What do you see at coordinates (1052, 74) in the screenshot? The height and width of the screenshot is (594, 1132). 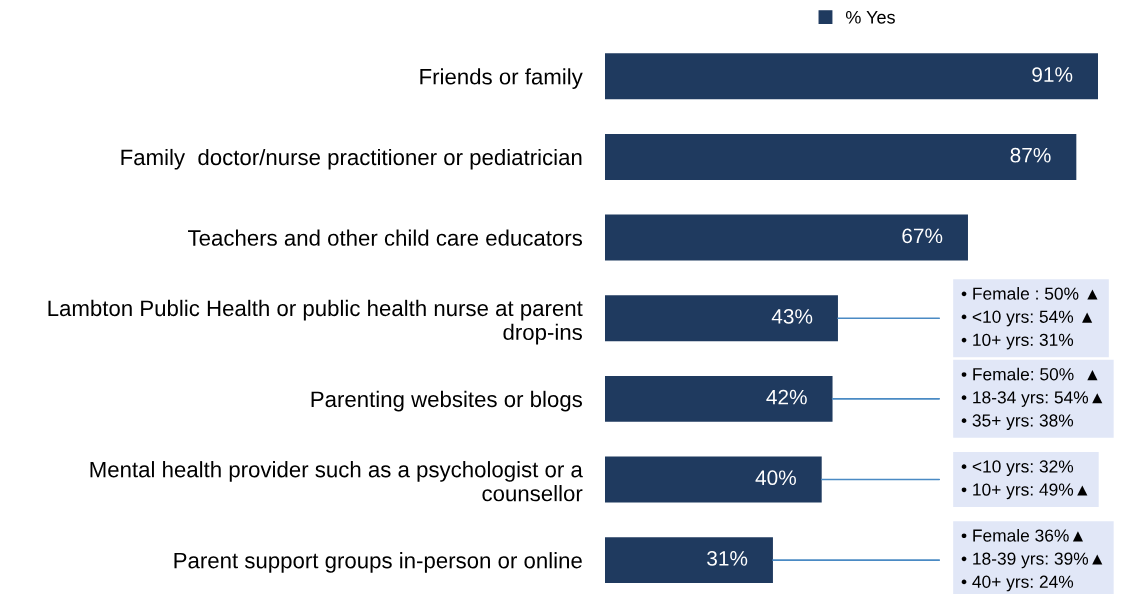 I see `data-label: 91%` at bounding box center [1052, 74].